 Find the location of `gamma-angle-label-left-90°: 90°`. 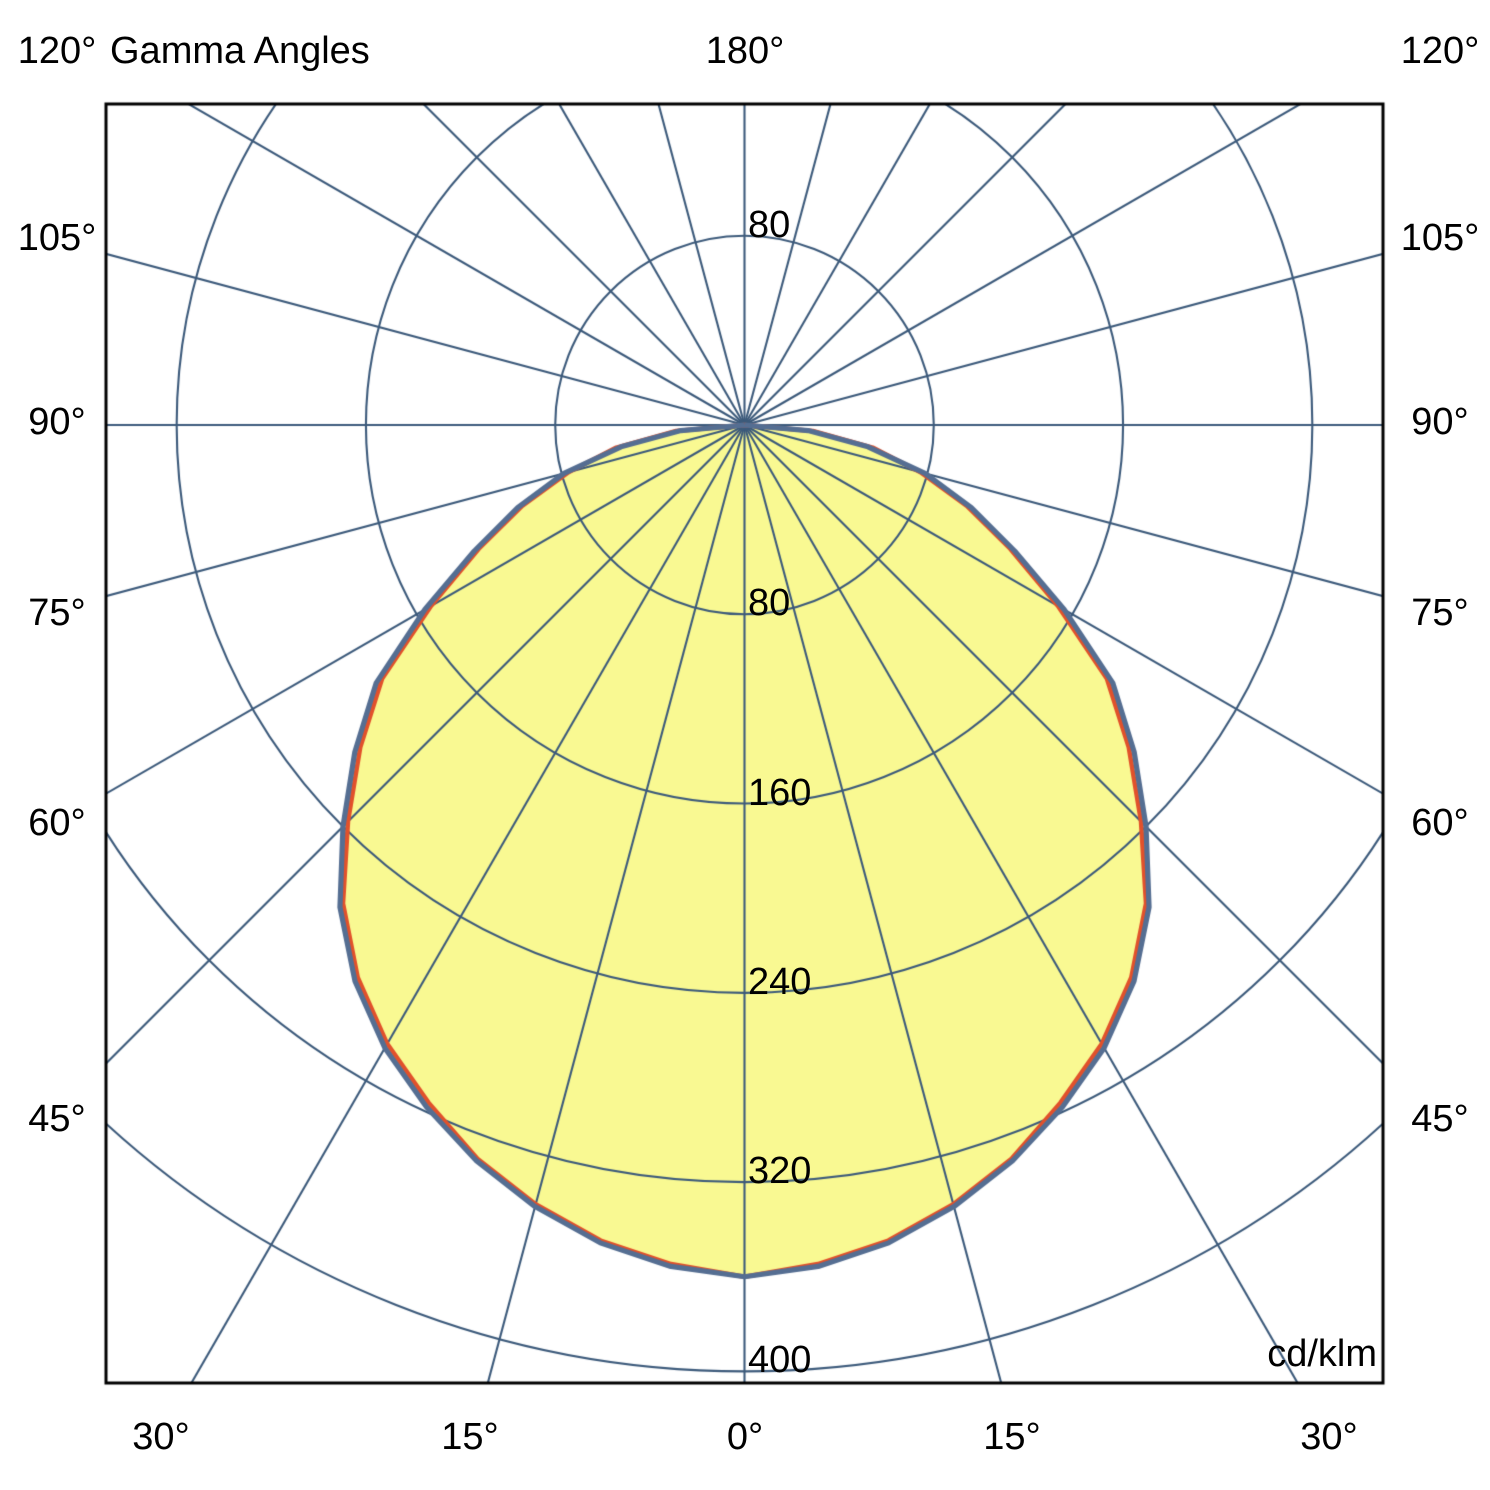

gamma-angle-label-left-90°: 90° is located at coordinates (57, 422).